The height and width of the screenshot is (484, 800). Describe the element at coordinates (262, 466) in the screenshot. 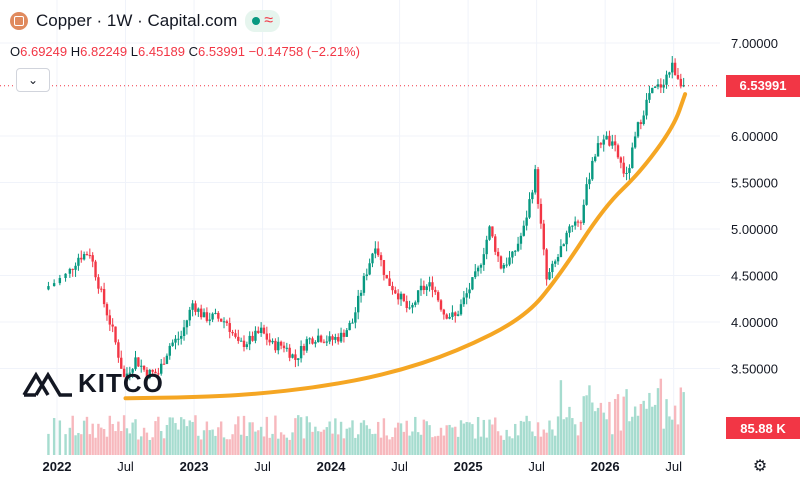

I see `x-tick-label: Jul` at that location.